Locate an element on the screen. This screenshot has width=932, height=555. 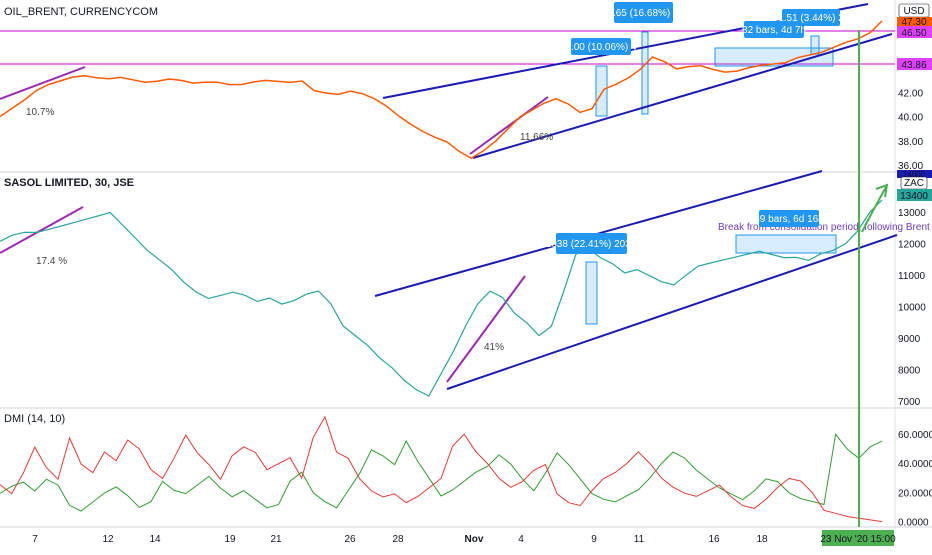
sasol-price-tag-top-bg is located at coordinates (914, 174).